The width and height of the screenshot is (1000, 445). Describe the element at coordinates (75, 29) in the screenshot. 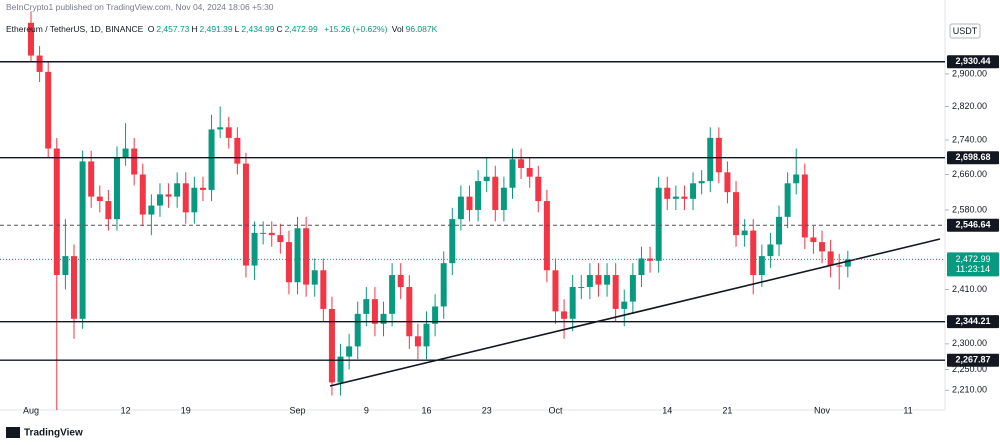

I see `symbol: Ethereum / TetherUS, 1D, BINANCE` at that location.